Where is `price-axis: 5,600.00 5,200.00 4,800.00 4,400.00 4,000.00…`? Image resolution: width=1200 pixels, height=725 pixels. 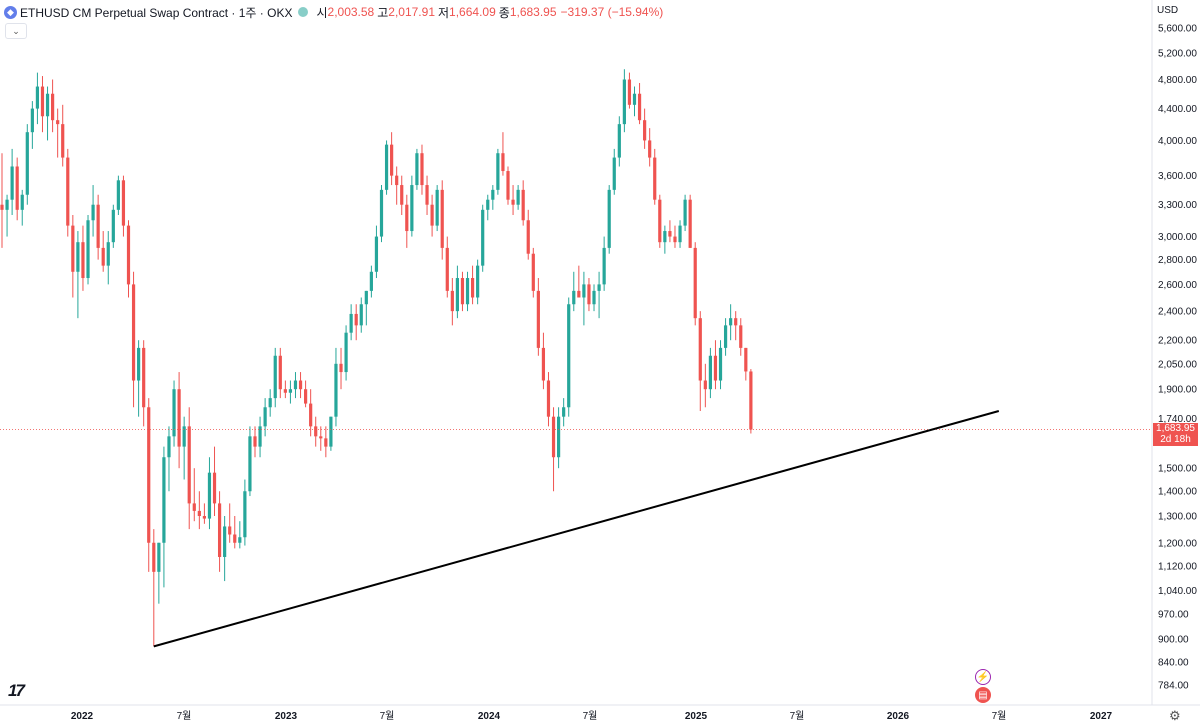
price-axis: 5,600.00 5,200.00 4,800.00 4,400.00 4,000.00… is located at coordinates (1177, 358).